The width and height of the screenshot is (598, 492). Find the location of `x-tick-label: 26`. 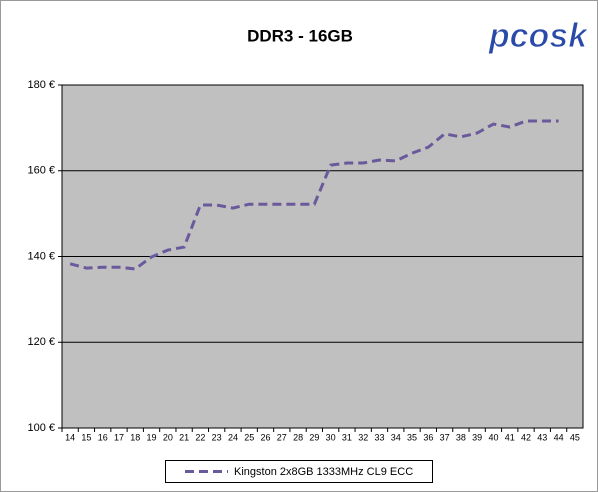

x-tick-label: 26 is located at coordinates (266, 437).